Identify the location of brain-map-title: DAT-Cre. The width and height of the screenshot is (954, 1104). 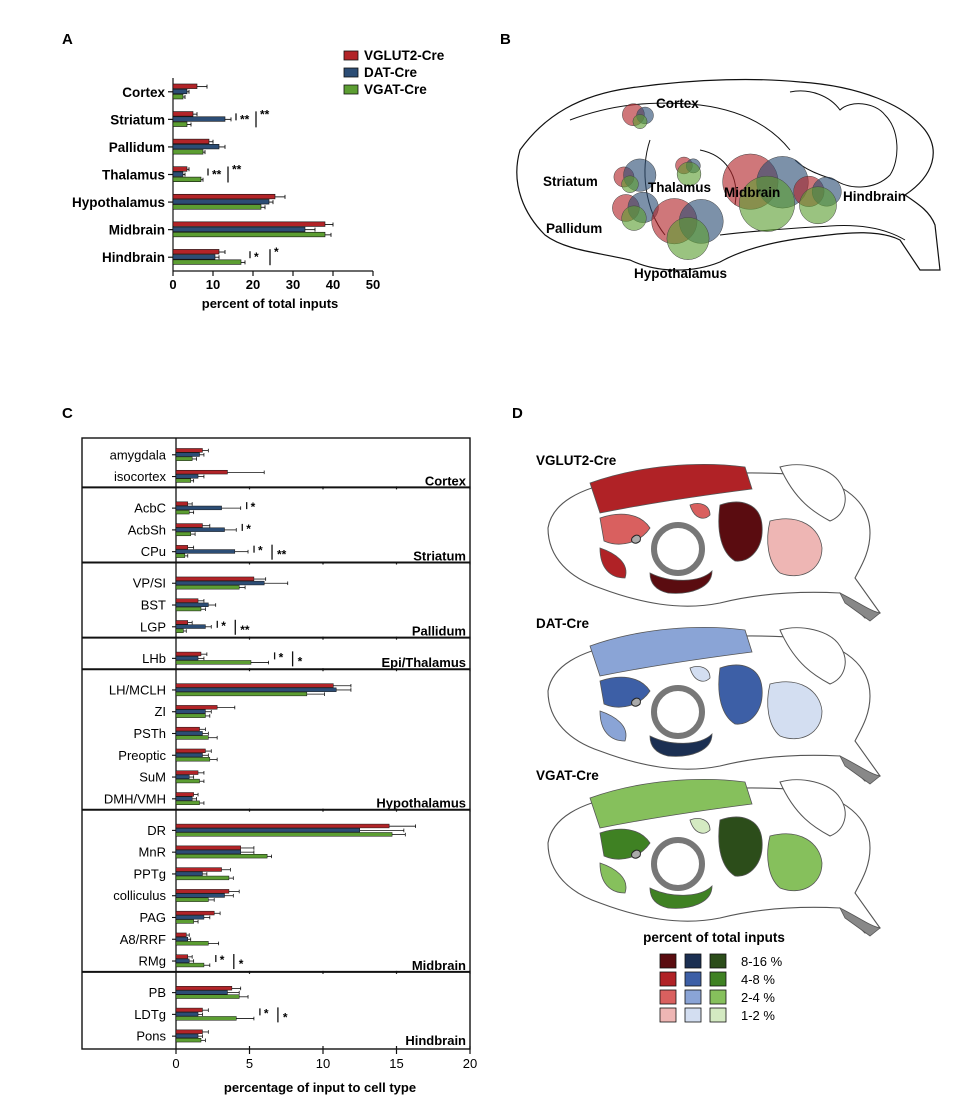
(562, 623).